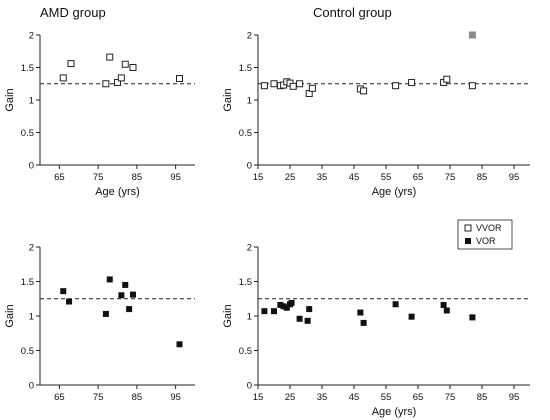 The image size is (550, 420). I want to click on chart-1-x-tick-label-1: 25, so click(290, 177).